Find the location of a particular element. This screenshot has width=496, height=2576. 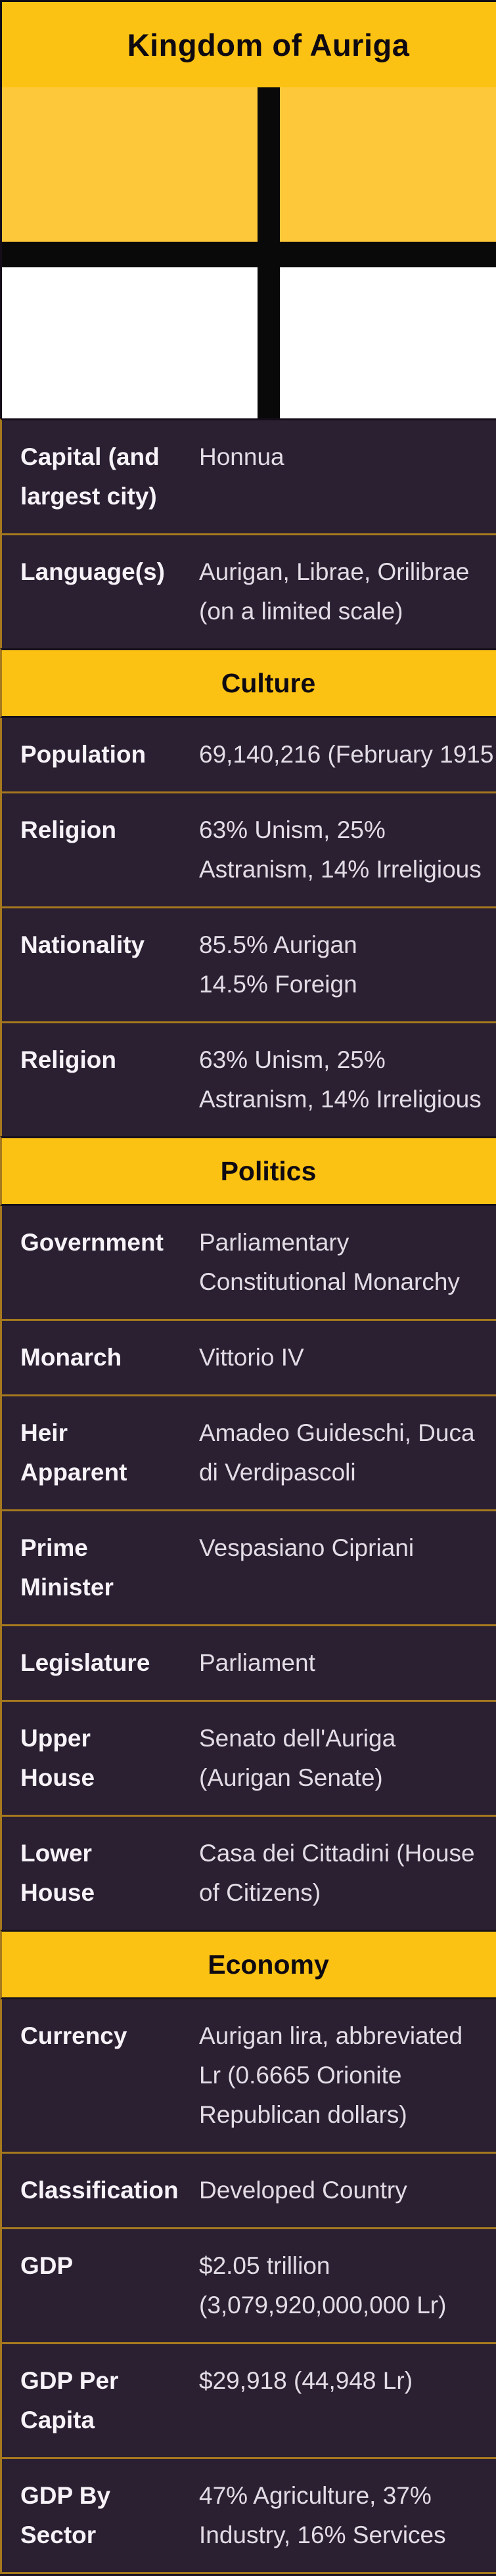

row-label: Language(s) is located at coordinates (92, 571).